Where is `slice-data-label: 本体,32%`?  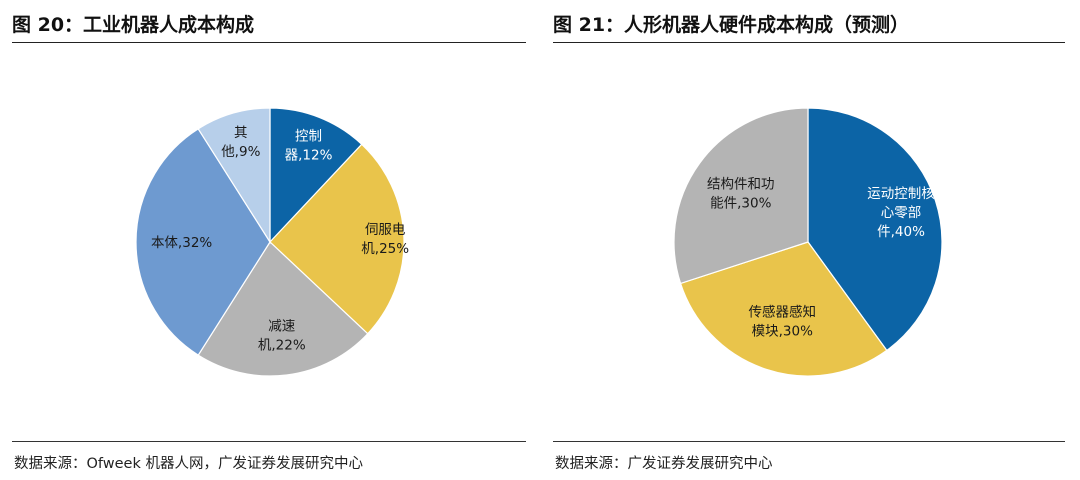 slice-data-label: 本体,32% is located at coordinates (181, 243).